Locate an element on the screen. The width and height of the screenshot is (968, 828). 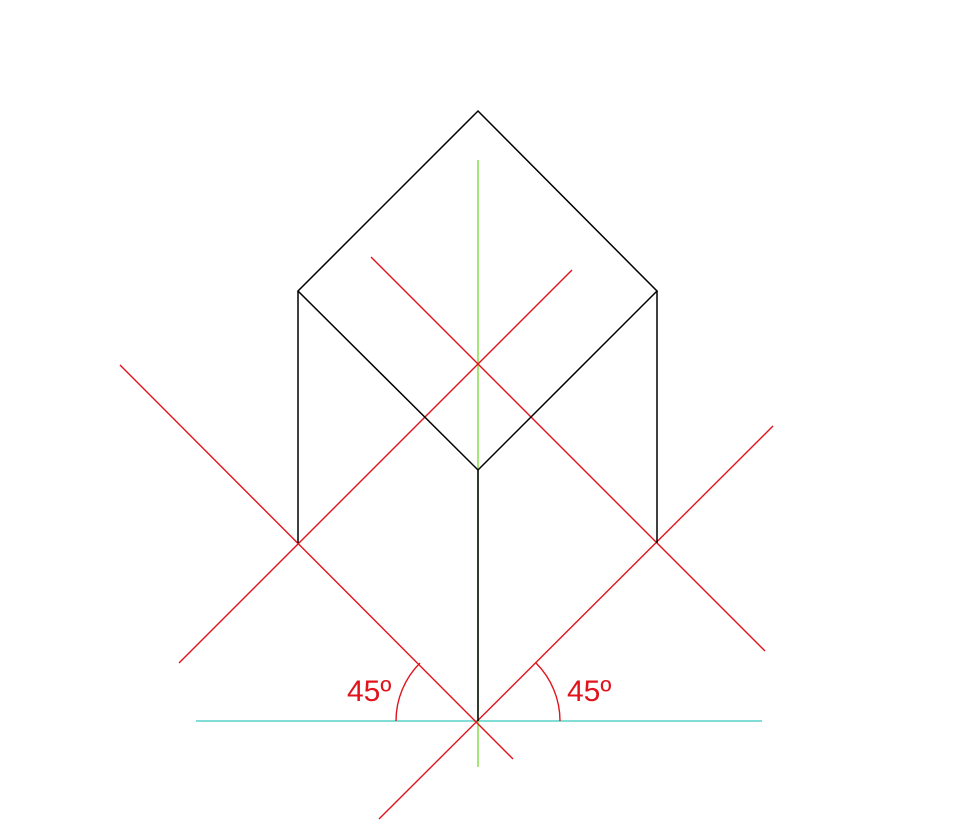
left-angle-label: 45º is located at coordinates (369, 691).